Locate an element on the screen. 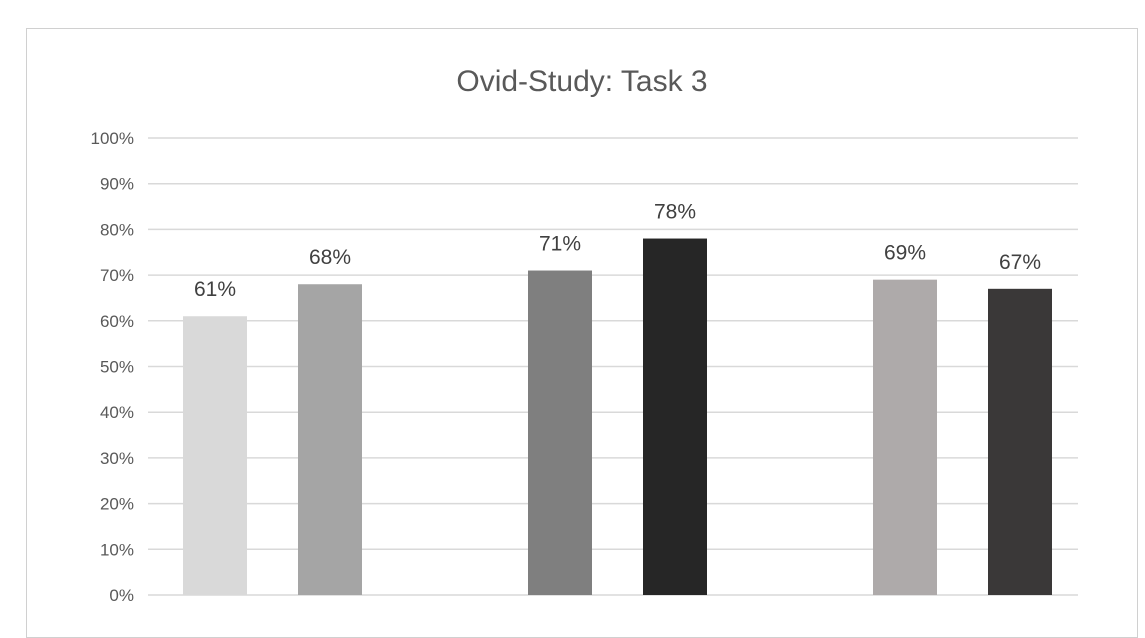 This screenshot has height=638, width=1145. y-tick-label: 50% is located at coordinates (117, 367).